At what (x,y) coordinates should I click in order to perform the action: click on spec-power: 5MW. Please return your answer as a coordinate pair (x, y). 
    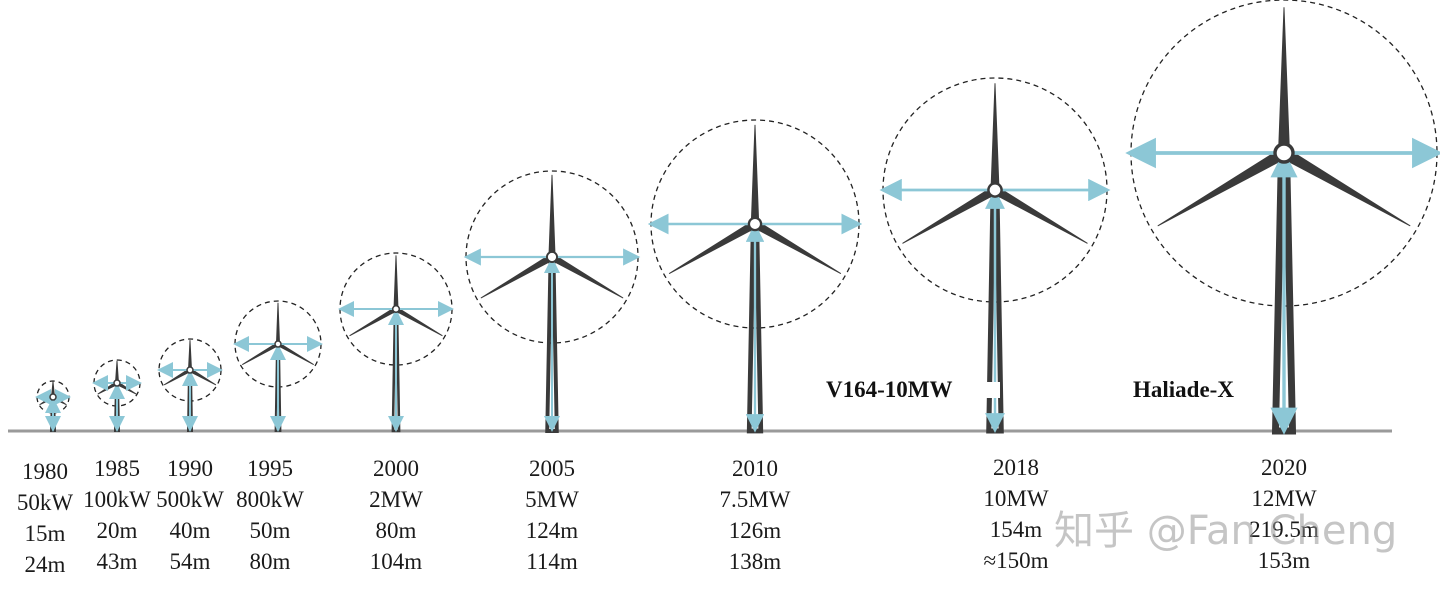
    Looking at the image, I should click on (552, 499).